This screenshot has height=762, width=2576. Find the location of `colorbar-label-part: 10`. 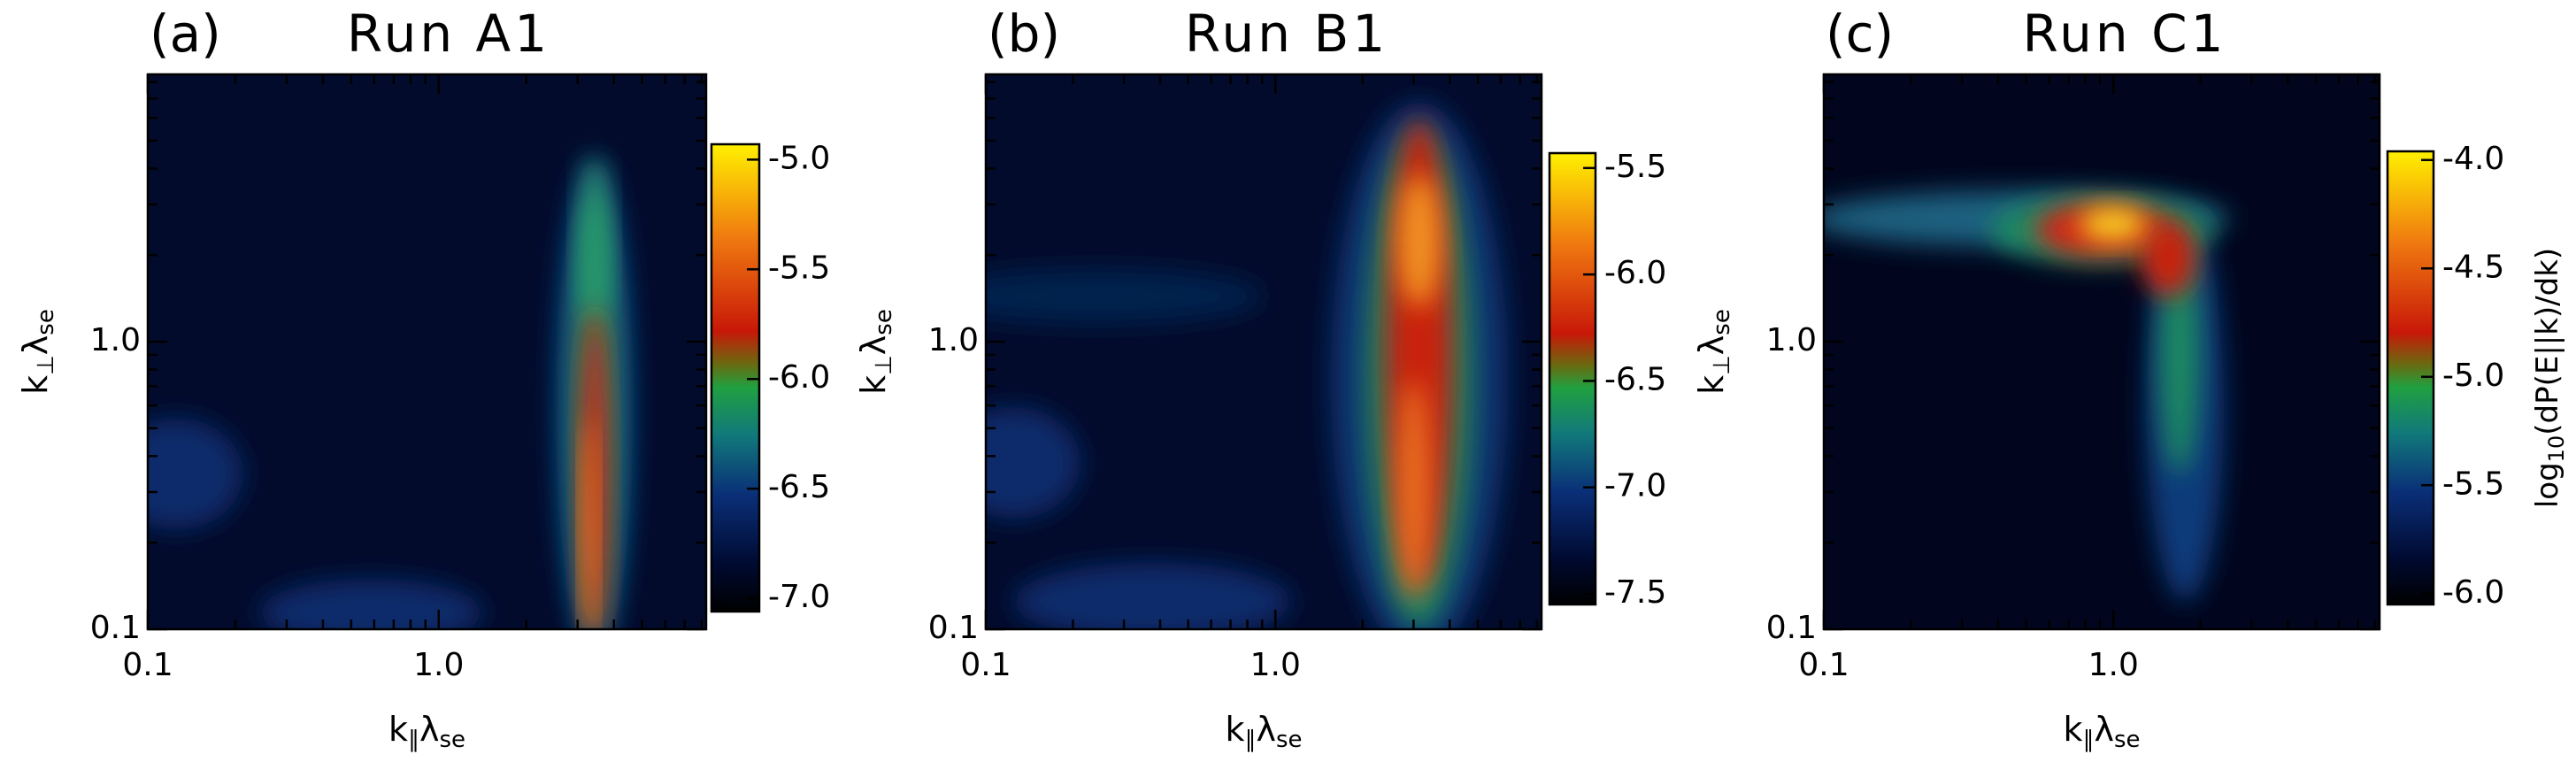

colorbar-label-part: 10 is located at coordinates (2556, 449).